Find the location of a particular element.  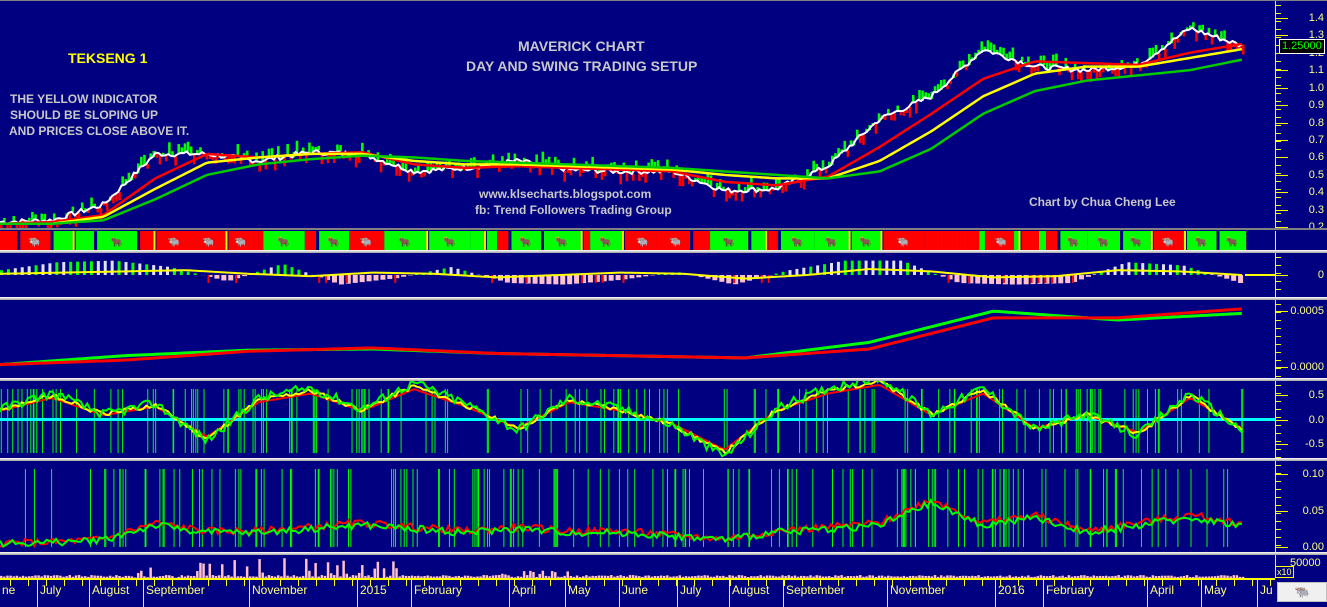

axis-tick-label: 1.0 is located at coordinates (1316, 88).